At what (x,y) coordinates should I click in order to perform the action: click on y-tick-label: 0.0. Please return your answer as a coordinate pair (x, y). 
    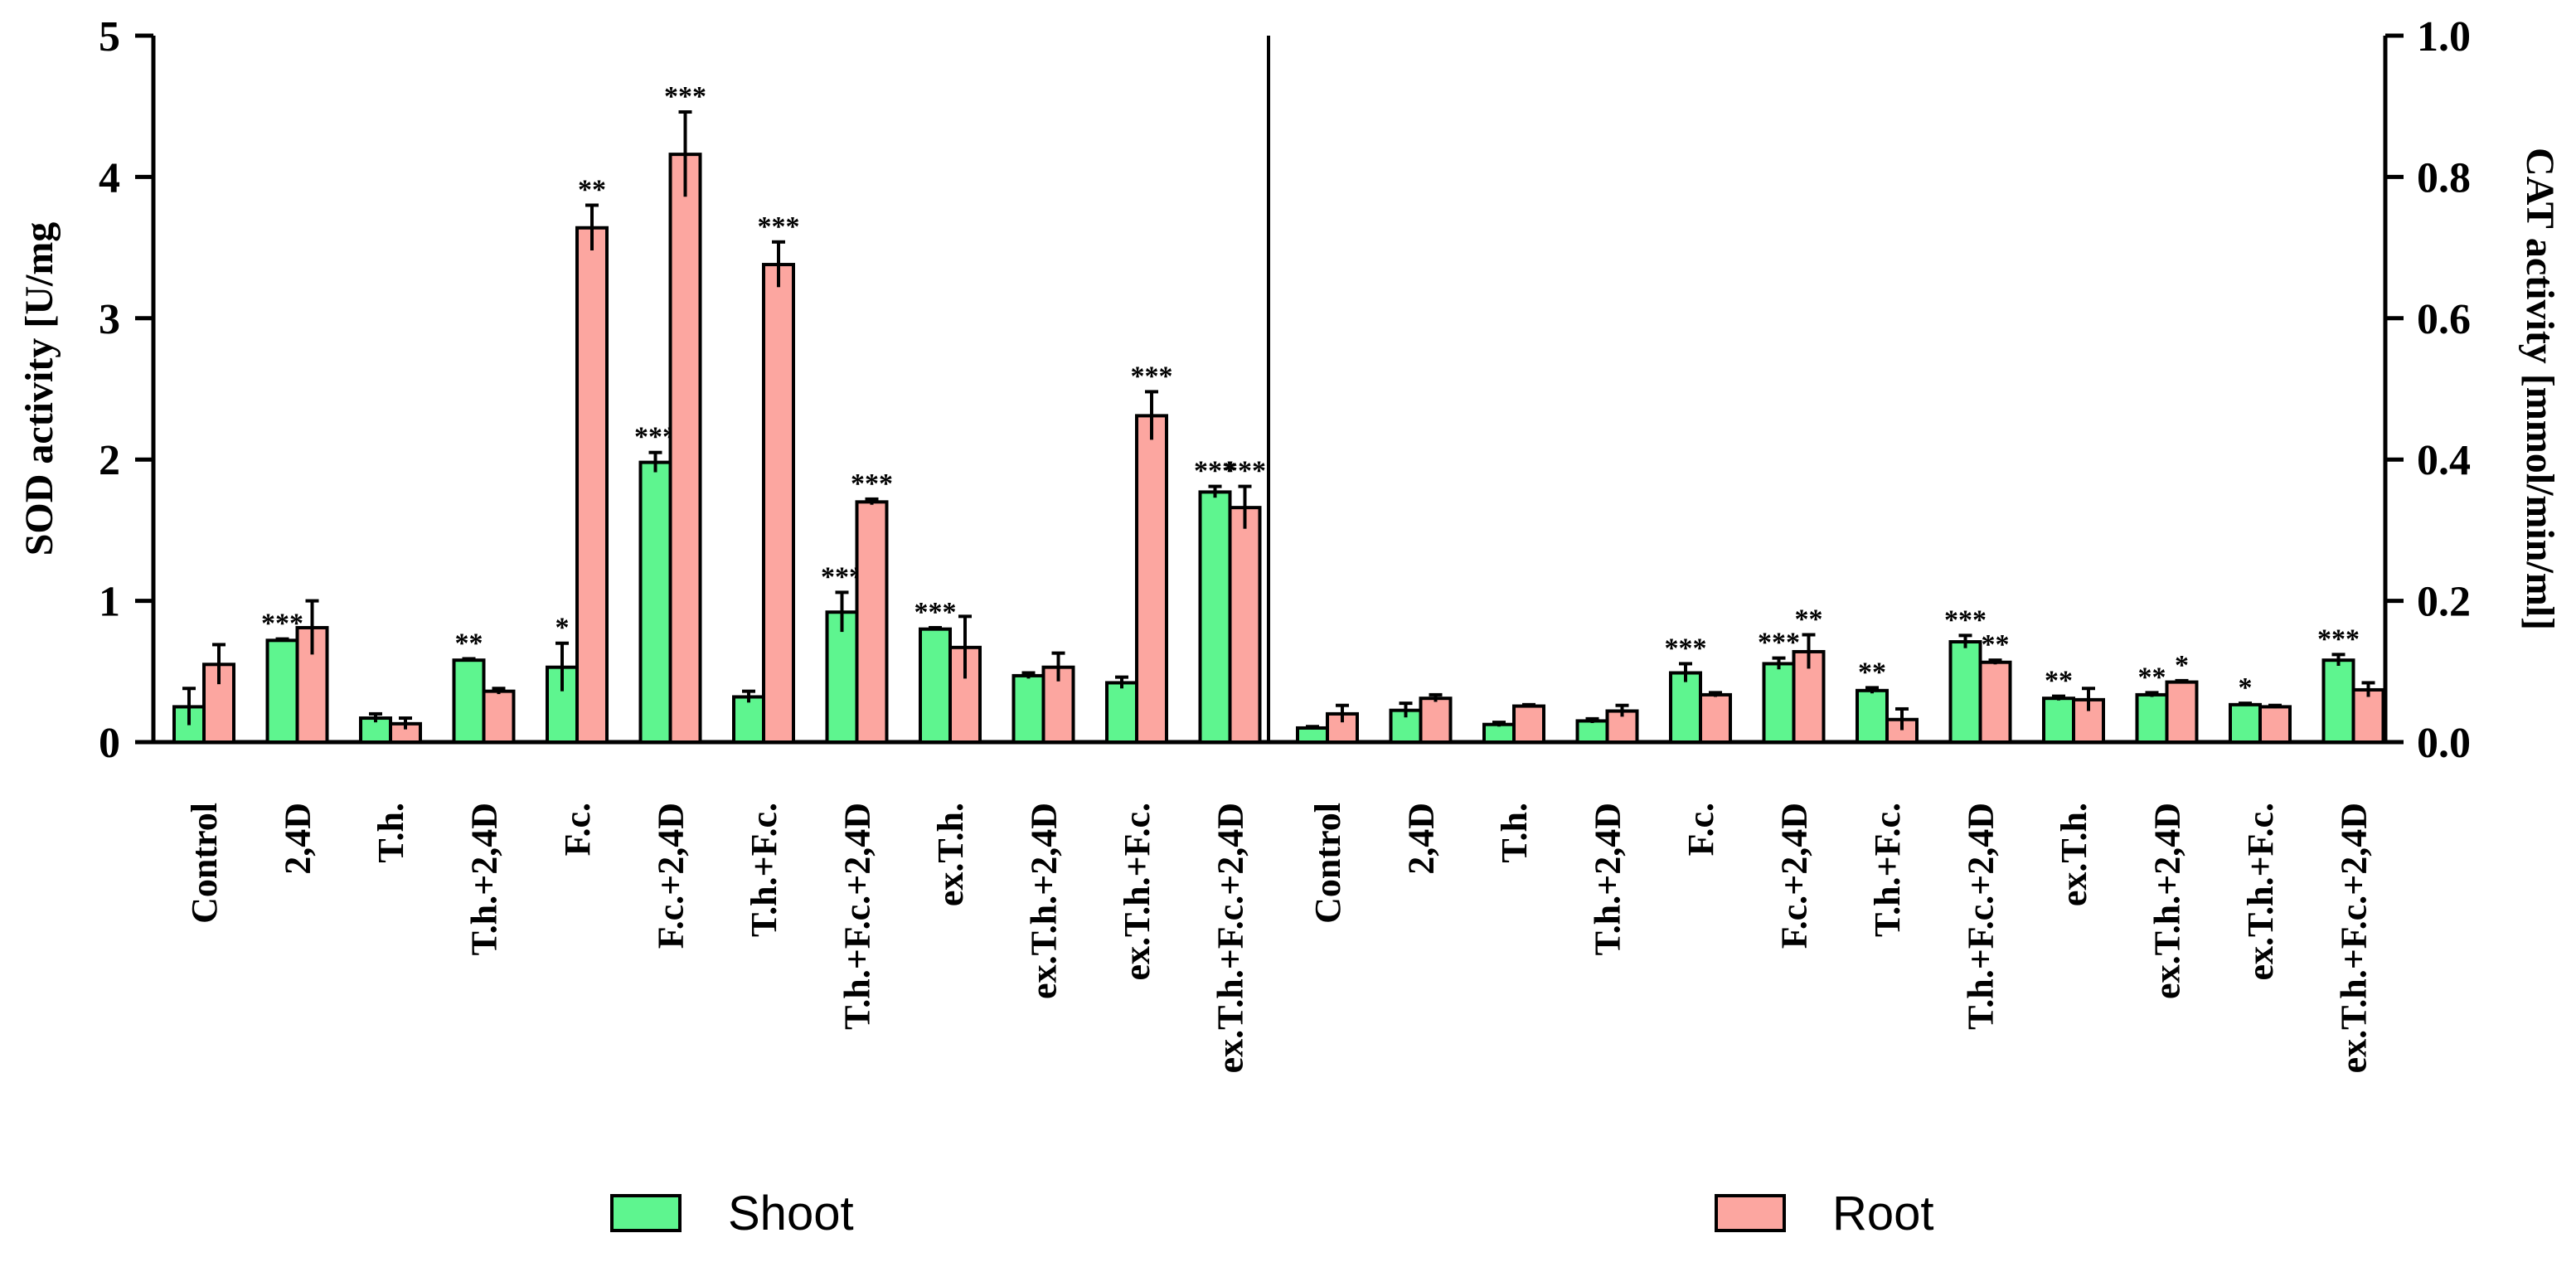
    Looking at the image, I should click on (2444, 744).